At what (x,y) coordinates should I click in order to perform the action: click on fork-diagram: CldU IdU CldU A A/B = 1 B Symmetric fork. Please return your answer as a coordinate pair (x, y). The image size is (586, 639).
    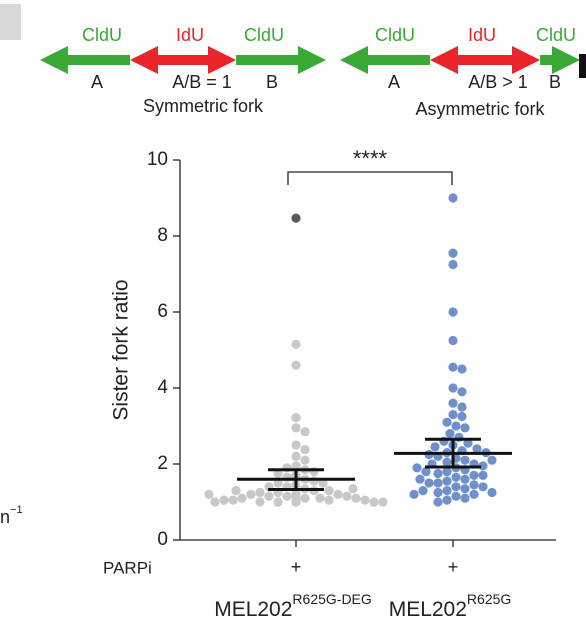
    Looking at the image, I should click on (183, 70).